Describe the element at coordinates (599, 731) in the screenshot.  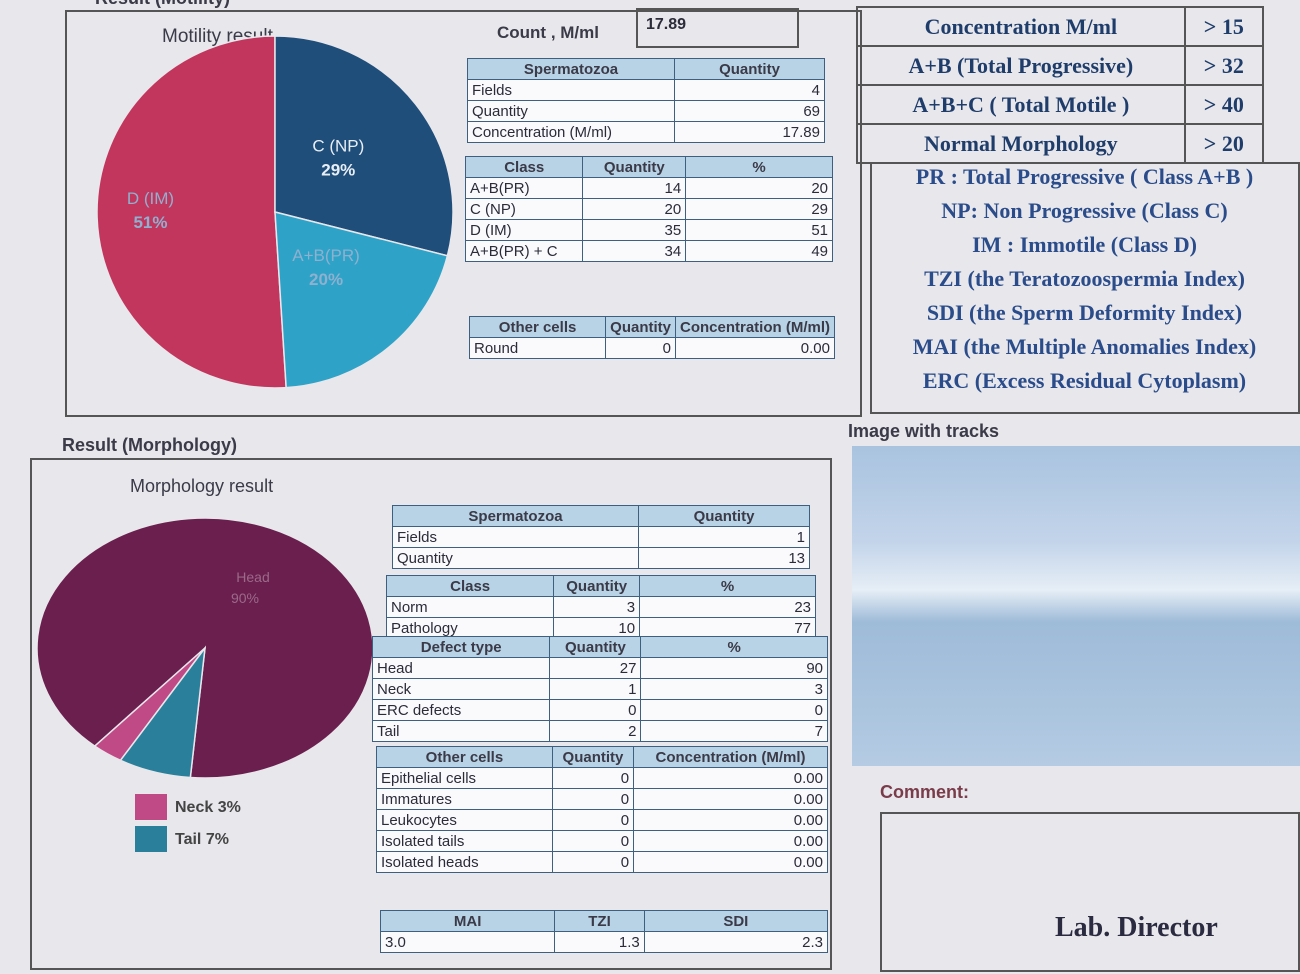
I see `table-row: Tail 2 7` at that location.